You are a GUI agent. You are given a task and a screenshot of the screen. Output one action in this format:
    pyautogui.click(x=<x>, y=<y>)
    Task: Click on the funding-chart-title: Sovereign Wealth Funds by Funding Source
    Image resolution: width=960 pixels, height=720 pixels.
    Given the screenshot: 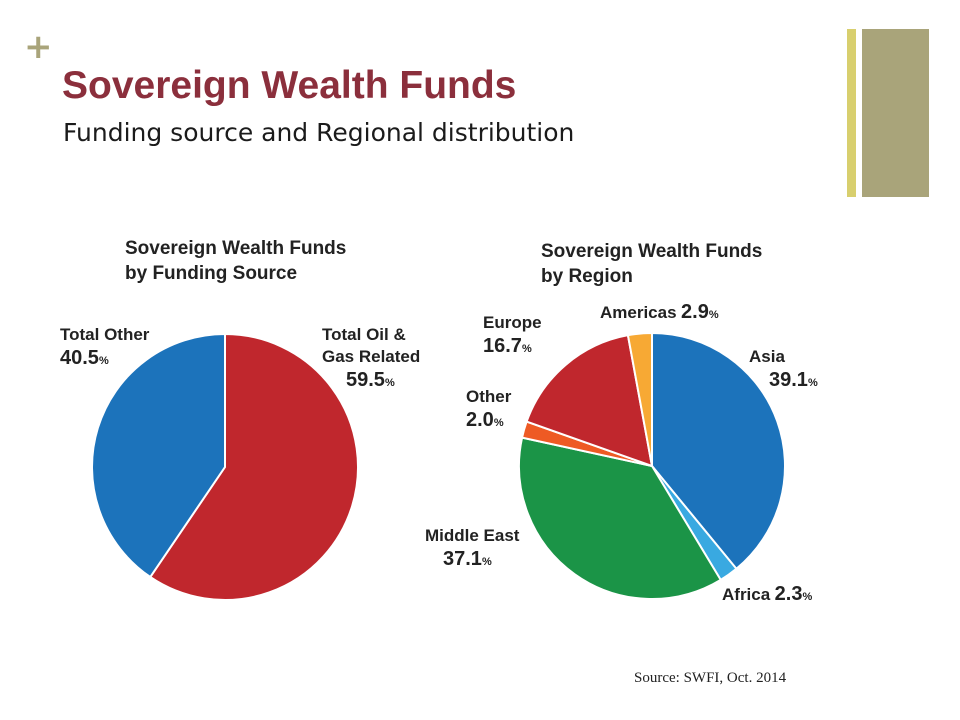 What is the action you would take?
    pyautogui.click(x=235, y=261)
    